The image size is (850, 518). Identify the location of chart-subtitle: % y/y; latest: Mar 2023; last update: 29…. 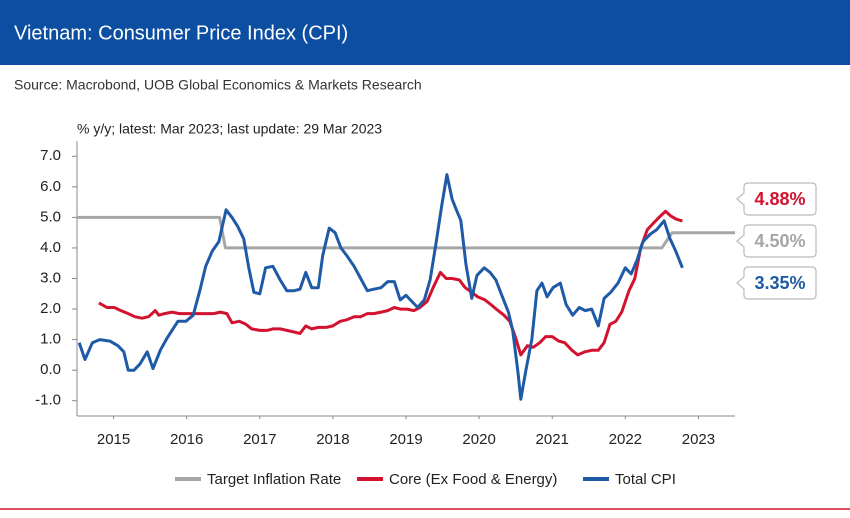
(229, 129).